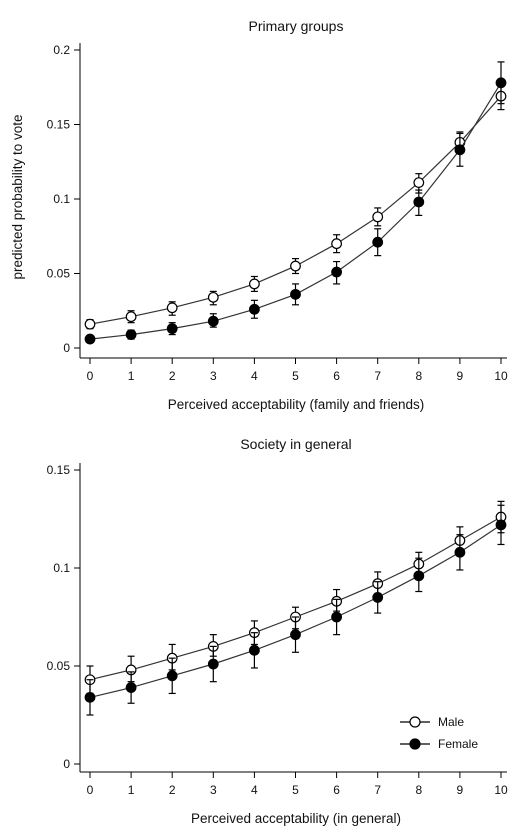 This screenshot has width=509, height=828. What do you see at coordinates (415, 744) in the screenshot?
I see `legend-marker-filled` at bounding box center [415, 744].